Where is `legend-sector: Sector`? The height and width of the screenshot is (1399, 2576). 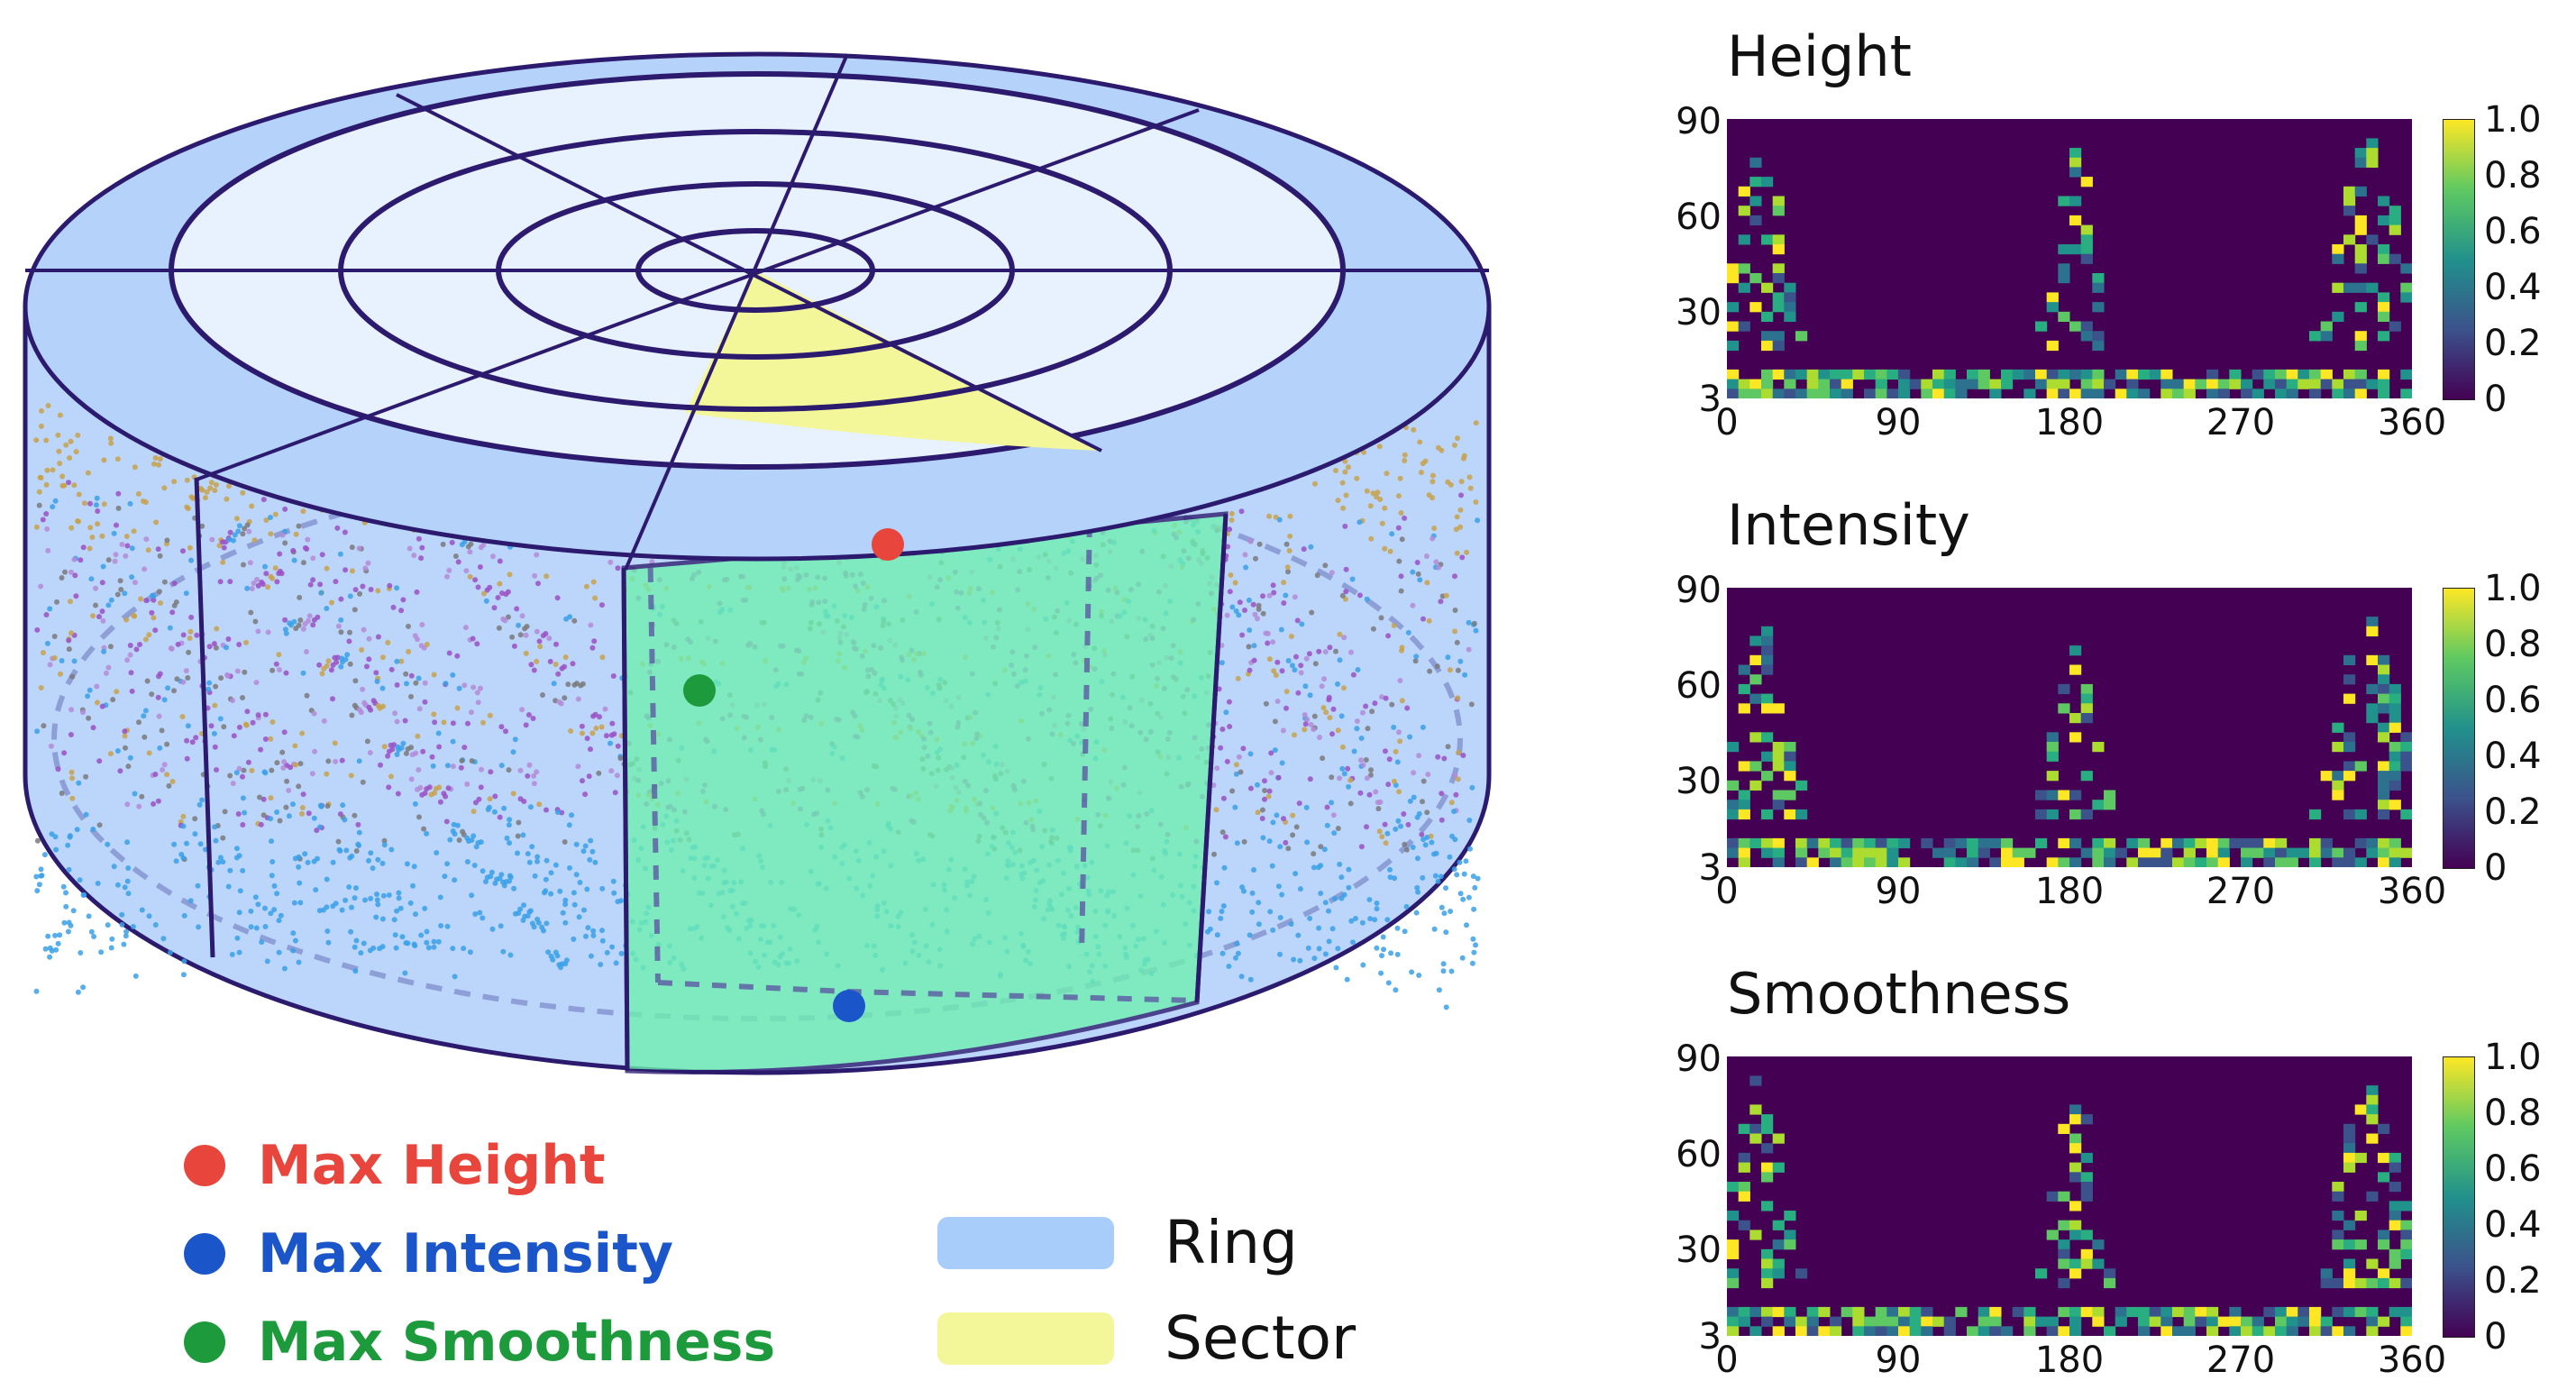
legend-sector: Sector is located at coordinates (1146, 1338).